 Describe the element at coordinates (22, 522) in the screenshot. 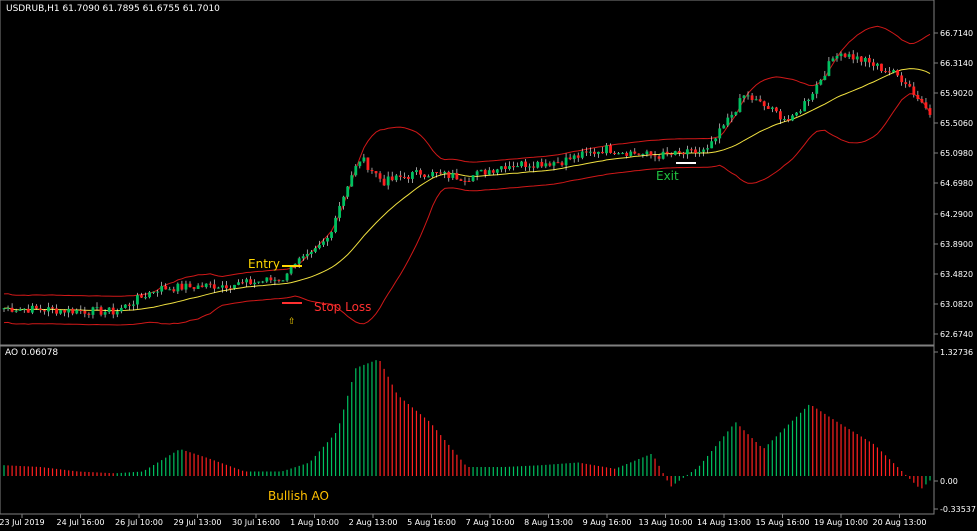

I see `time-axis-label: 23 Jul 2019` at that location.